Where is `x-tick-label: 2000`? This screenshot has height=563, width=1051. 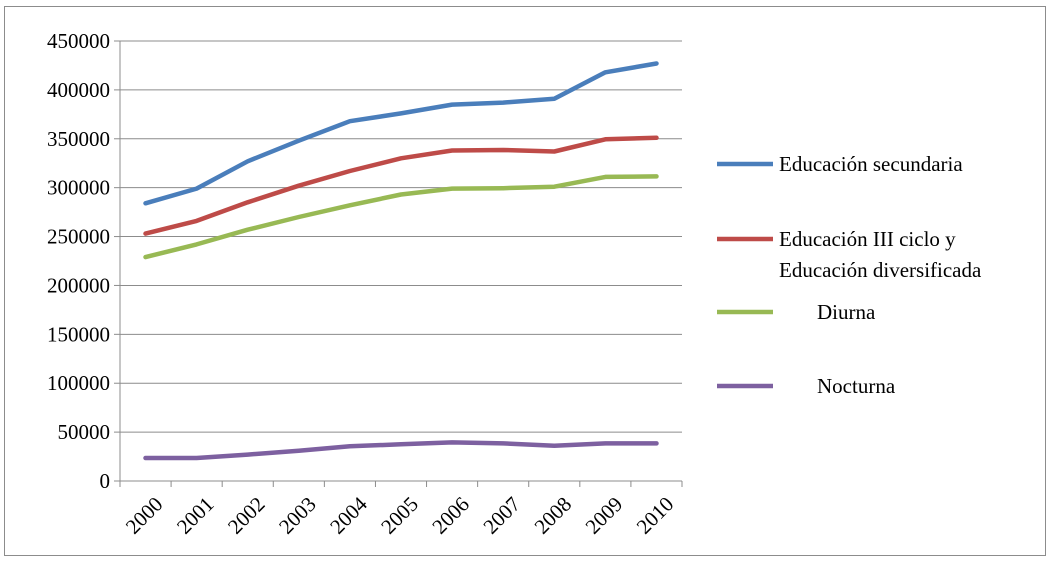 x-tick-label: 2000 is located at coordinates (144, 515).